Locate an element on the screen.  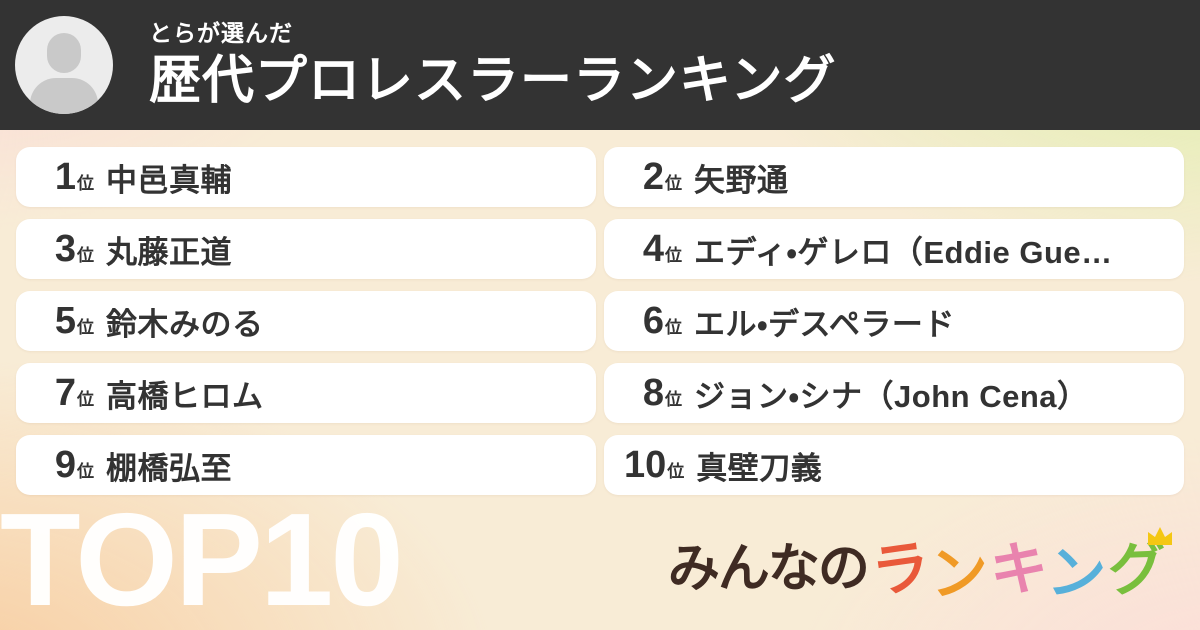
rank-number: 6 is located at coordinates (653, 321).